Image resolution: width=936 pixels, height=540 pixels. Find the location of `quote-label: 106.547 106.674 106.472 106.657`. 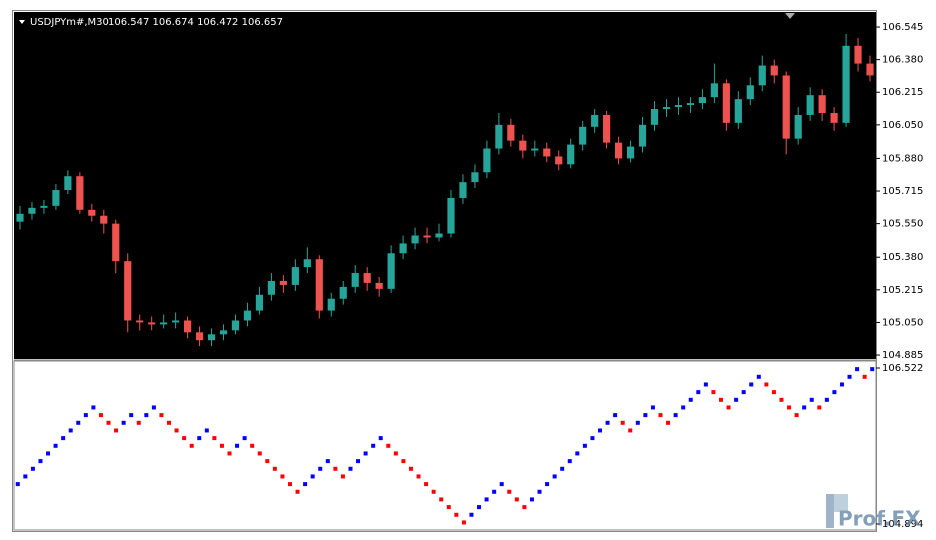

quote-label: 106.547 106.674 106.472 106.657 is located at coordinates (195, 22).